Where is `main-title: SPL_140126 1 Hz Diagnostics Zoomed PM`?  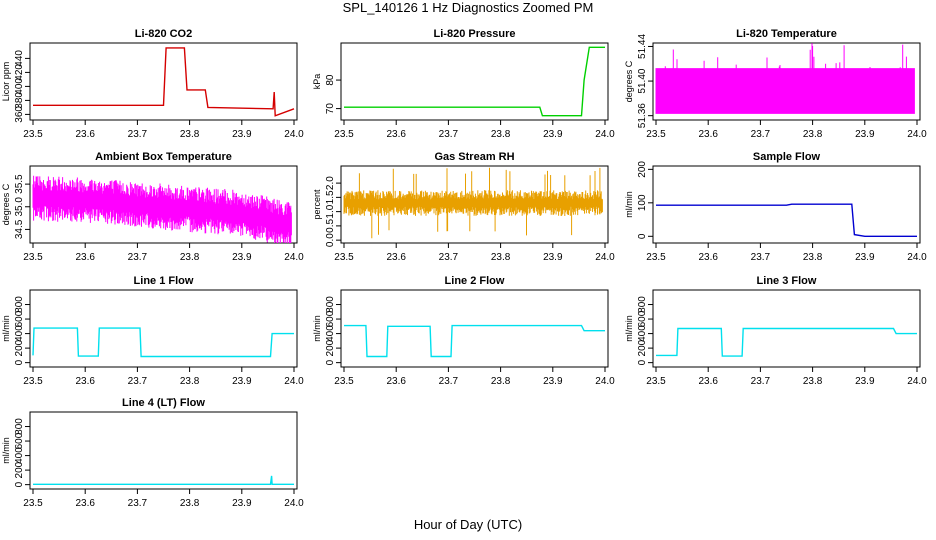 main-title: SPL_140126 1 Hz Diagnostics Zoomed PM is located at coordinates (468, 7).